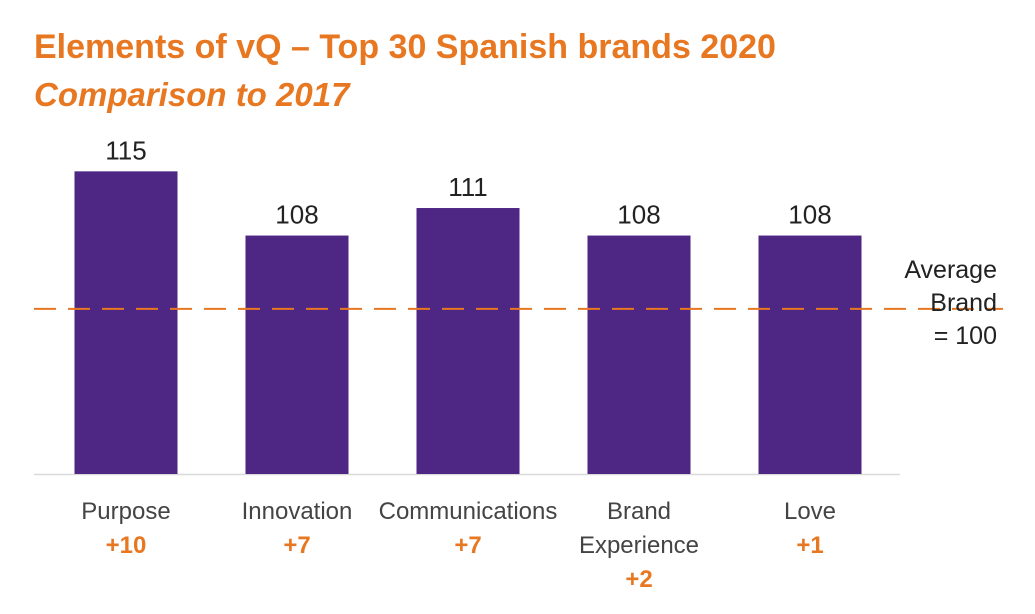 The height and width of the screenshot is (614, 1035). What do you see at coordinates (963, 303) in the screenshot?
I see `reference-line-label: Brand` at bounding box center [963, 303].